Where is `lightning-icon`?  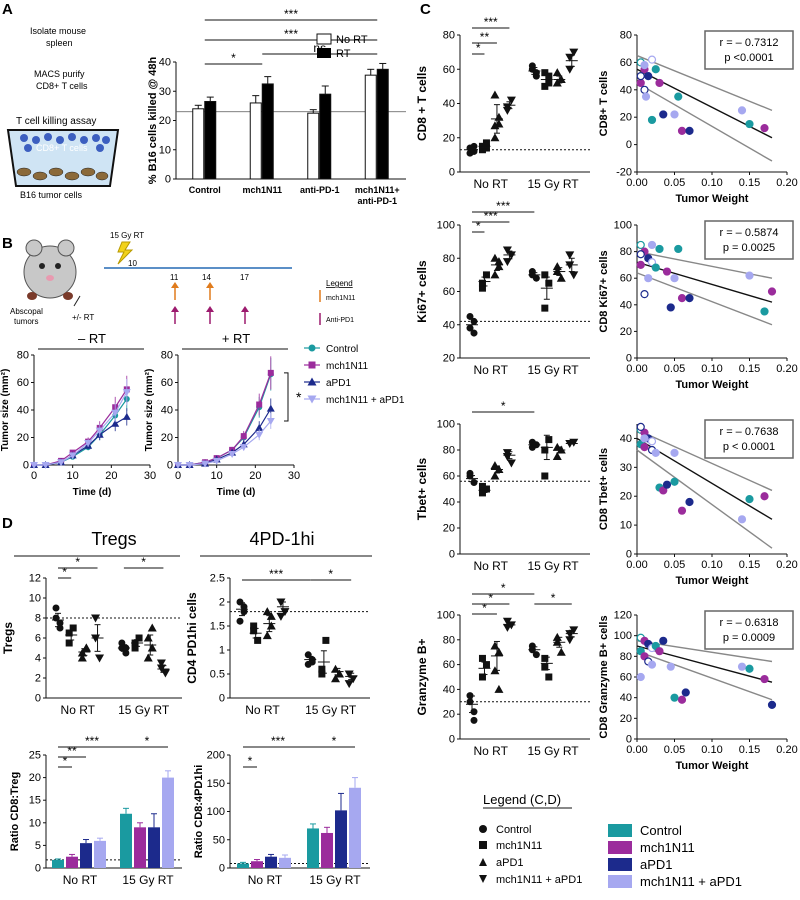
lightning-icon is located at coordinates (125, 253).